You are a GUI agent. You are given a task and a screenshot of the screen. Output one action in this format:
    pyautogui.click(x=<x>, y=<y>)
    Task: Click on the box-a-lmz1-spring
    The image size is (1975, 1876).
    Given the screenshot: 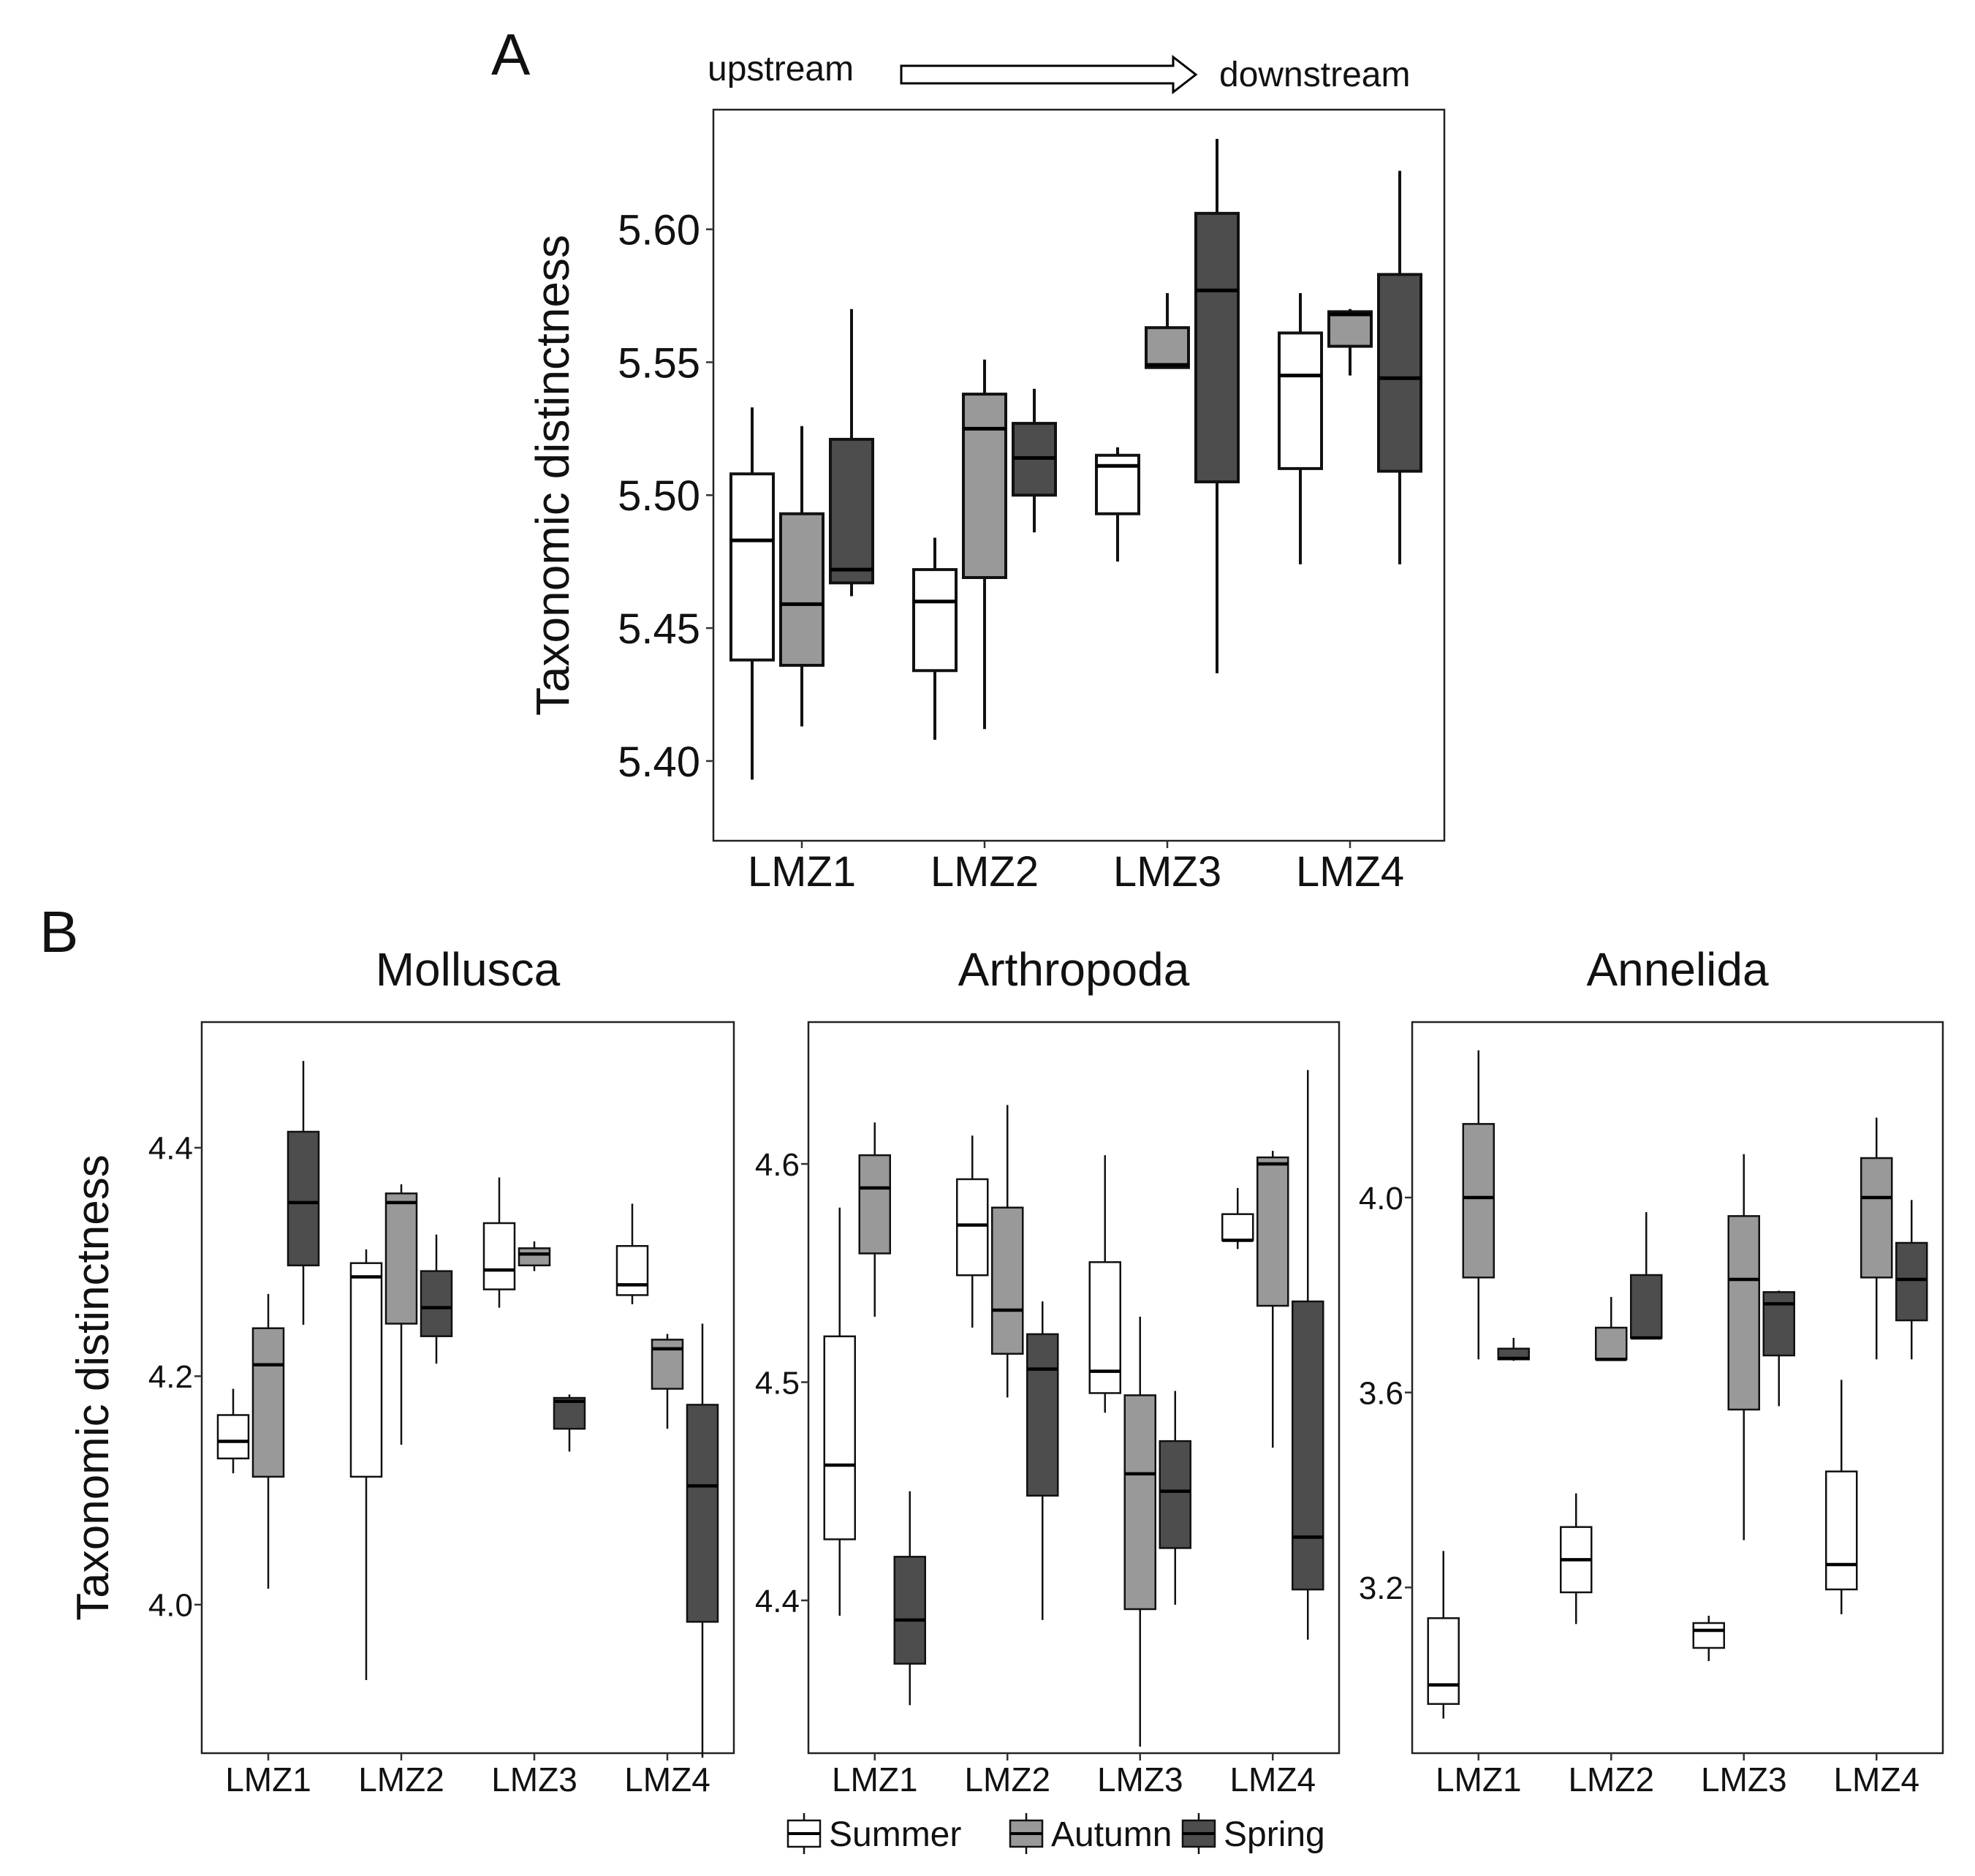 What is the action you would take?
    pyautogui.click(x=852, y=453)
    